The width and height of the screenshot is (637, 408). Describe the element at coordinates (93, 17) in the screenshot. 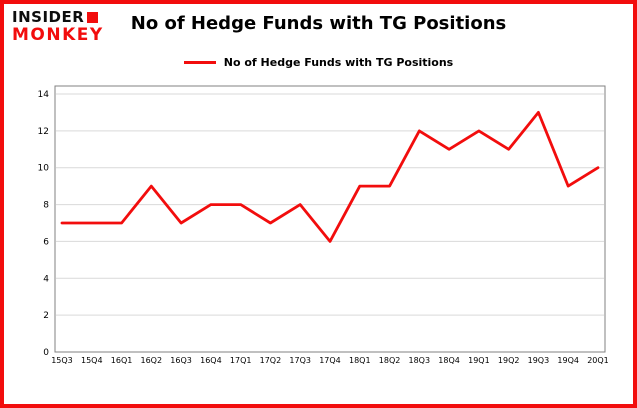

I see `logo-red-block-icon` at that location.